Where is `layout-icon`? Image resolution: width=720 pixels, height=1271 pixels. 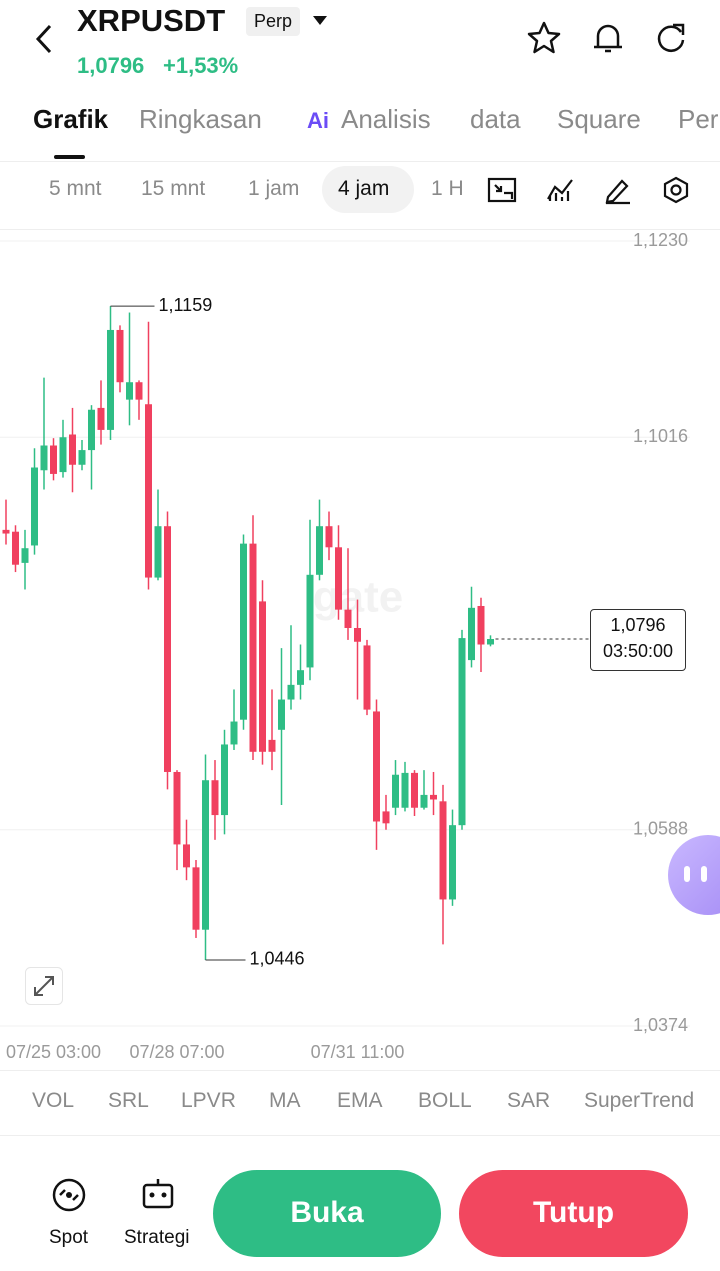 layout-icon is located at coordinates (502, 190).